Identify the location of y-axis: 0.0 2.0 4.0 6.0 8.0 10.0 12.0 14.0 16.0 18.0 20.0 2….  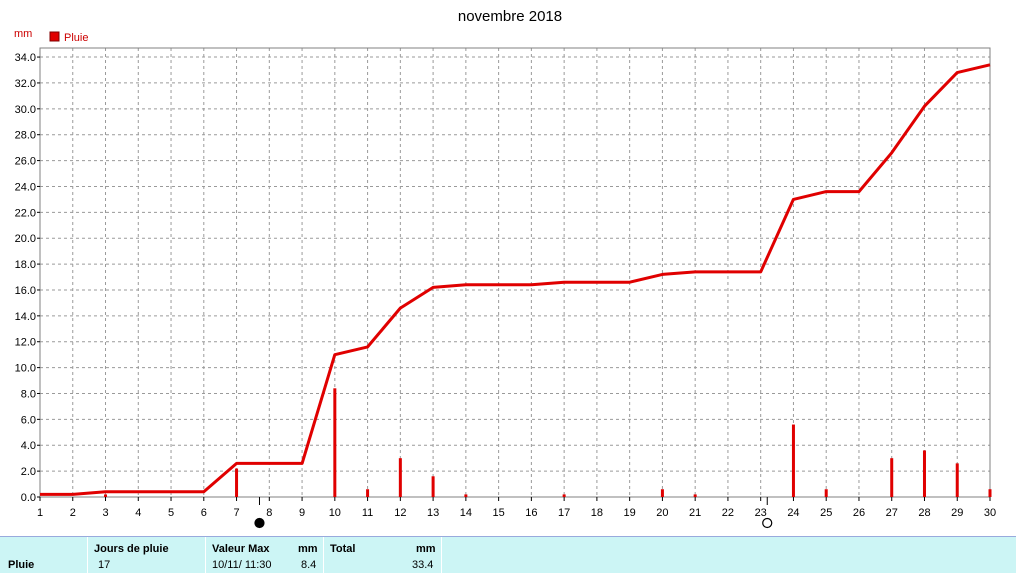
(27, 278).